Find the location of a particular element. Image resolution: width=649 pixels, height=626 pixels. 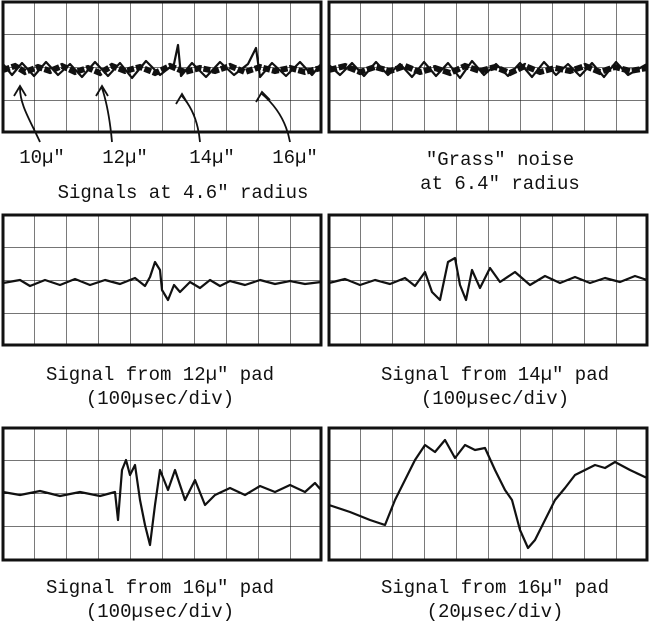

marker-label: 16µ" is located at coordinates (295, 158).